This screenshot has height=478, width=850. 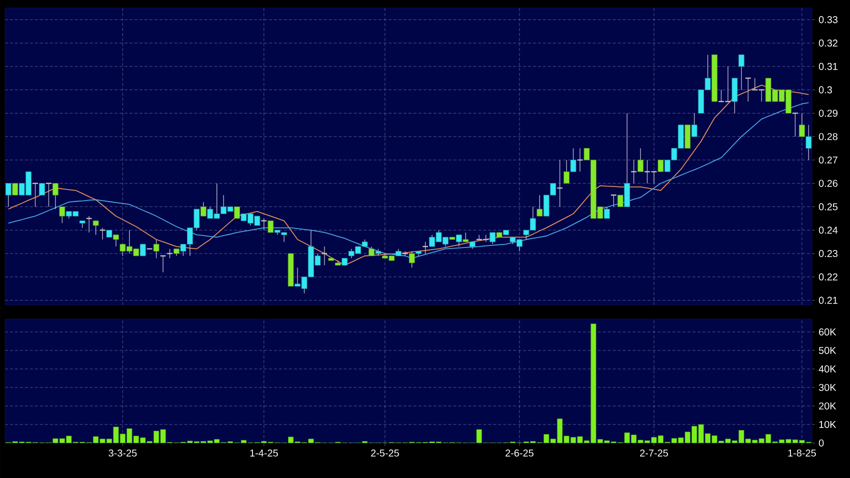 What do you see at coordinates (802, 453) in the screenshot?
I see `x-tick-label: 1-8-25` at bounding box center [802, 453].